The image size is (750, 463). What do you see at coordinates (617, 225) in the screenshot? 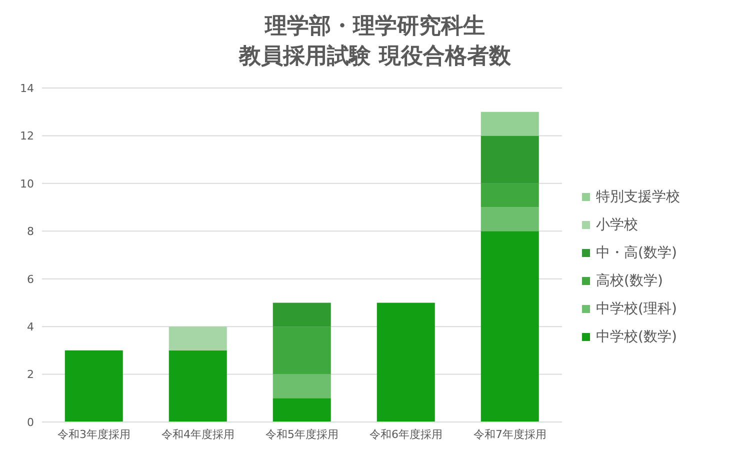
I see `legend-label: 小学校` at bounding box center [617, 225].